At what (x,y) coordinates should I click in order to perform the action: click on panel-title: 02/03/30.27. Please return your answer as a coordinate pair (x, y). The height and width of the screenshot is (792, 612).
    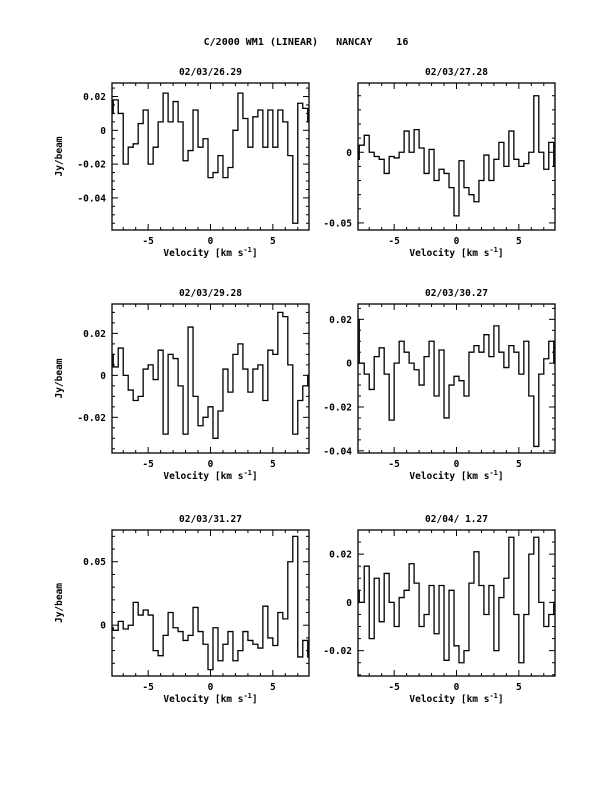
    Looking at the image, I should click on (456, 293).